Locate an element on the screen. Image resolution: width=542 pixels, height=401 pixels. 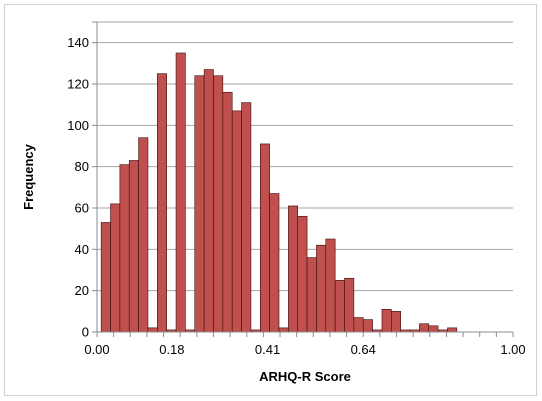
y-tick-labels: 0 20 40 60 80 100 120 140 is located at coordinates (78, 187).